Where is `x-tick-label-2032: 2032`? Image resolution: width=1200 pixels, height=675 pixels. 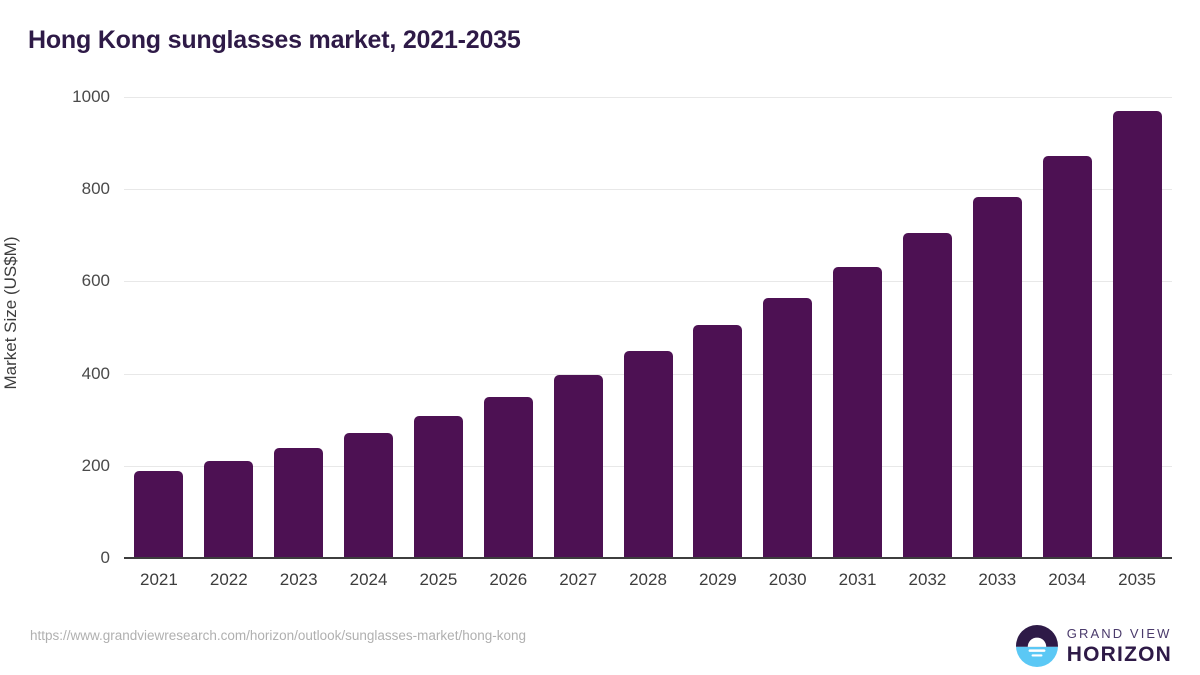 x-tick-label-2032: 2032 is located at coordinates (927, 579).